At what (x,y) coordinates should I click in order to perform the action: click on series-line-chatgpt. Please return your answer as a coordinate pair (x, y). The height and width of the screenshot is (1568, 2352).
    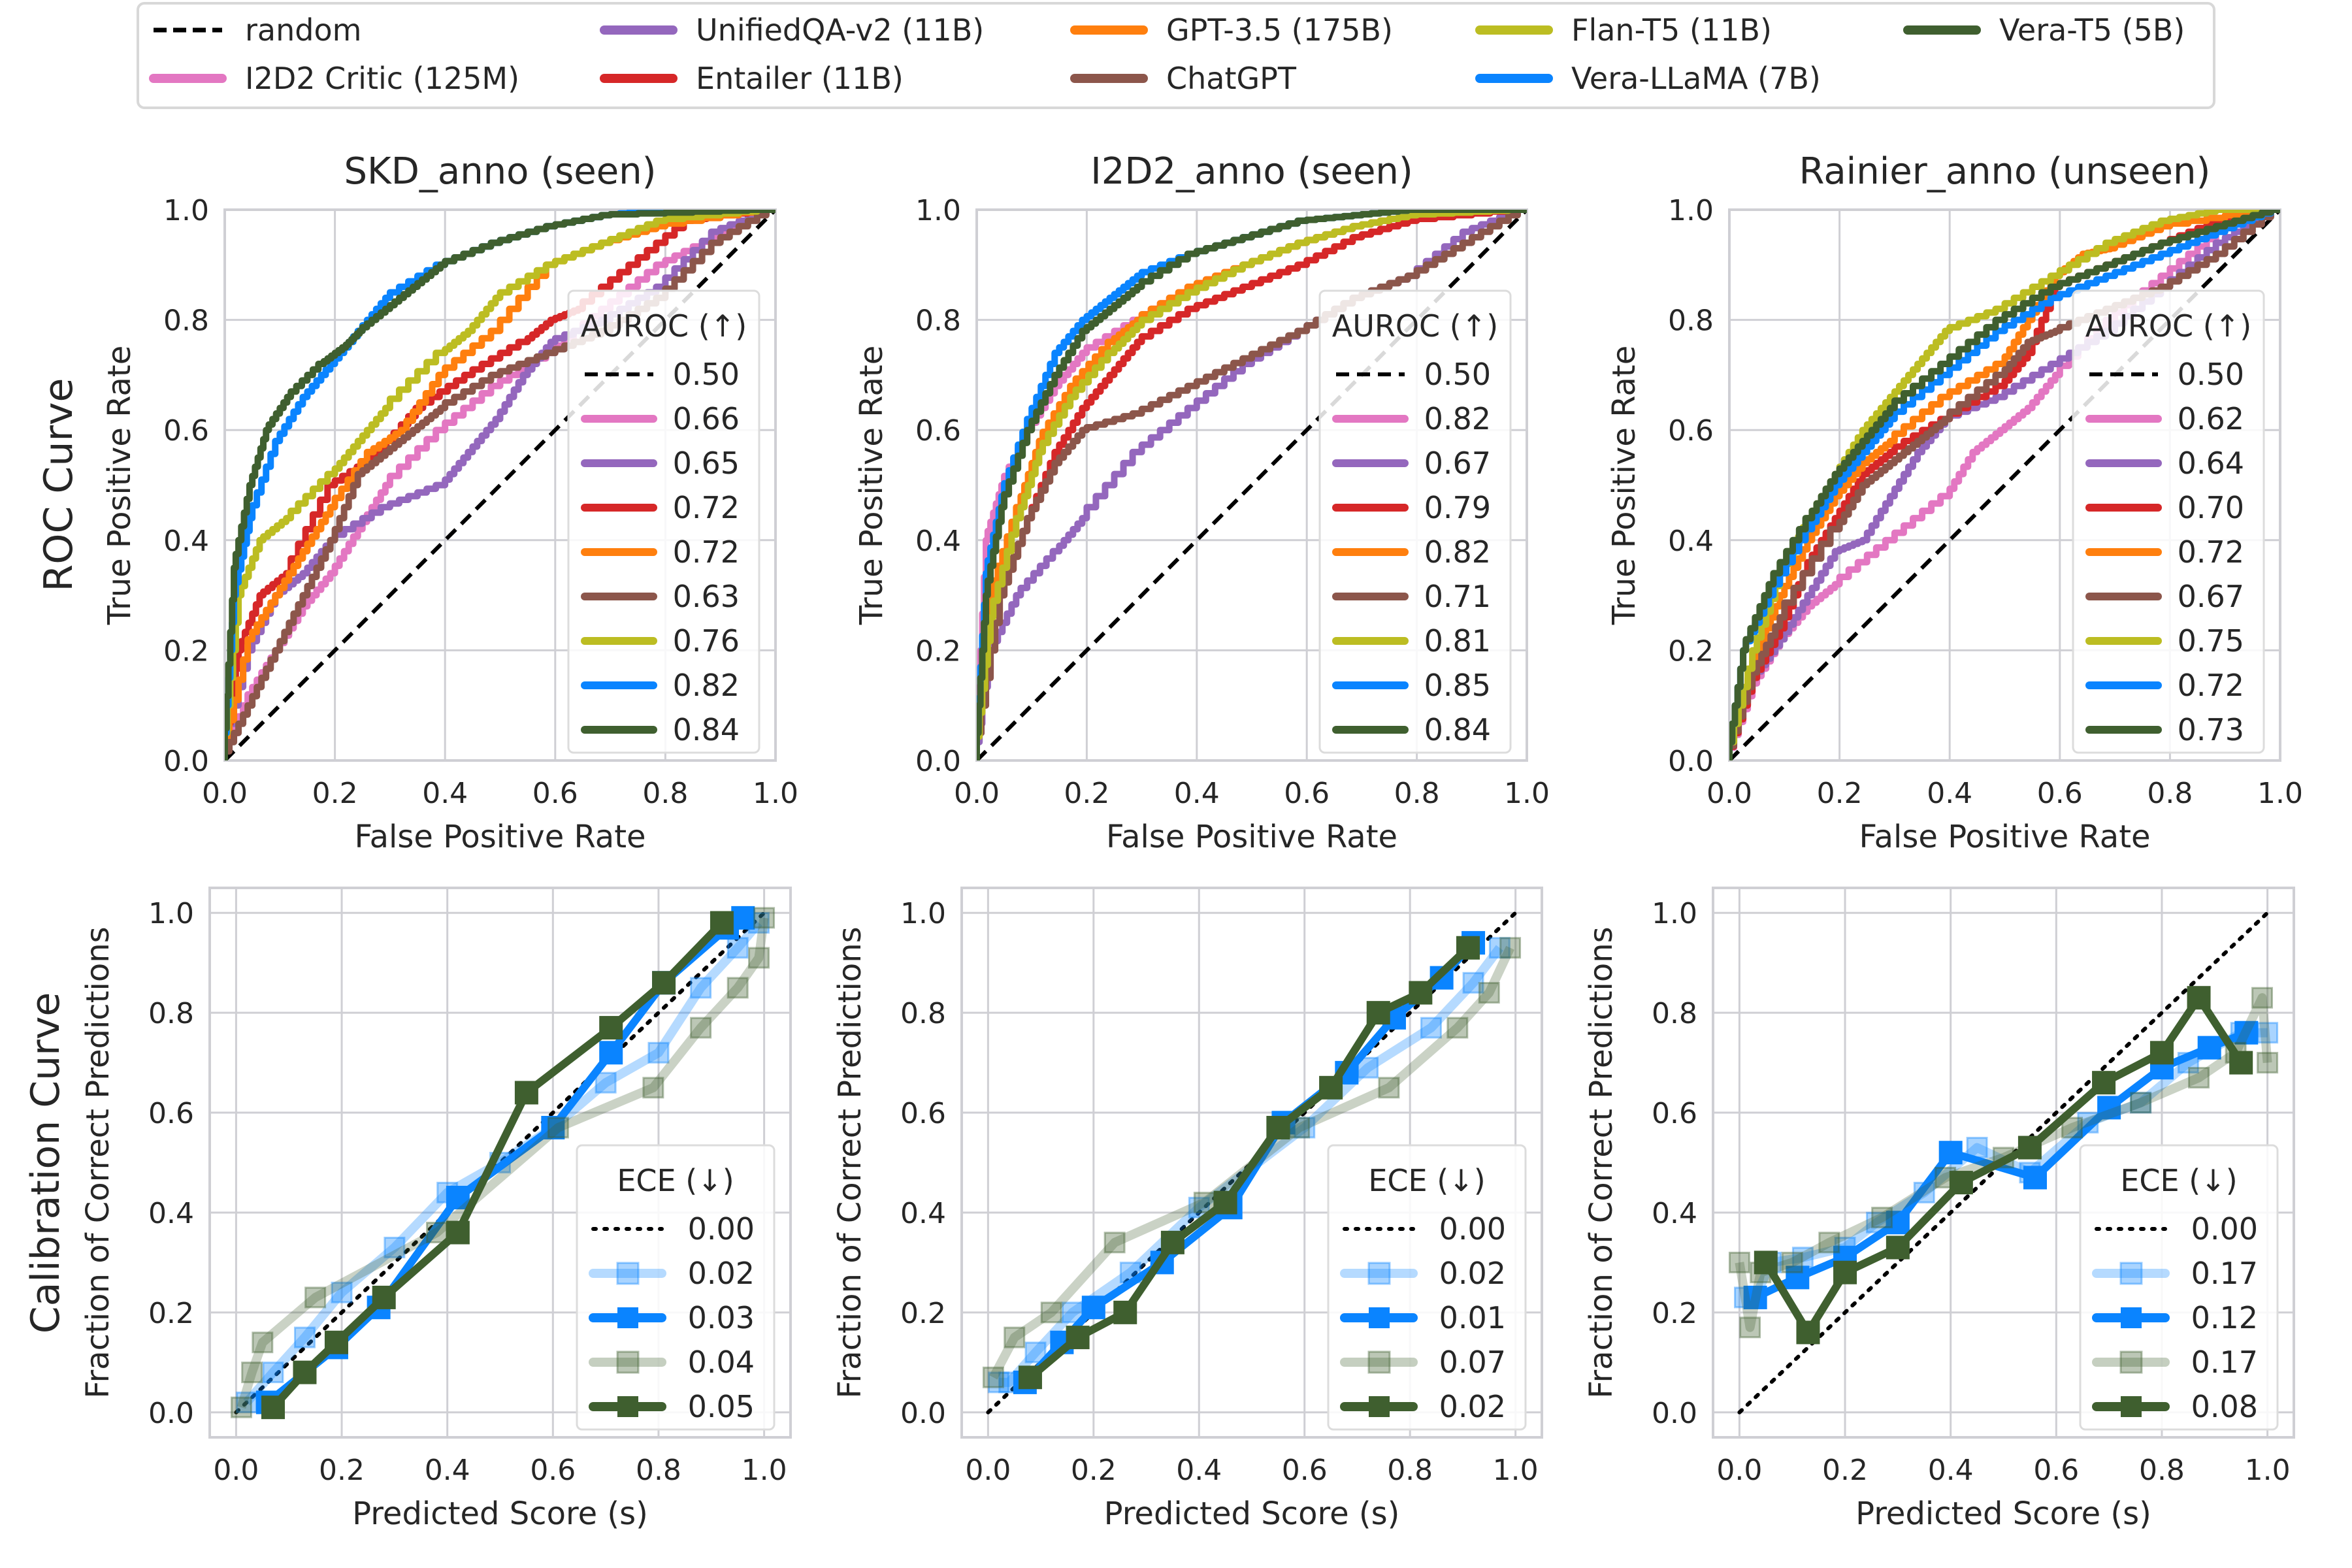
    Looking at the image, I should click on (1252, 485).